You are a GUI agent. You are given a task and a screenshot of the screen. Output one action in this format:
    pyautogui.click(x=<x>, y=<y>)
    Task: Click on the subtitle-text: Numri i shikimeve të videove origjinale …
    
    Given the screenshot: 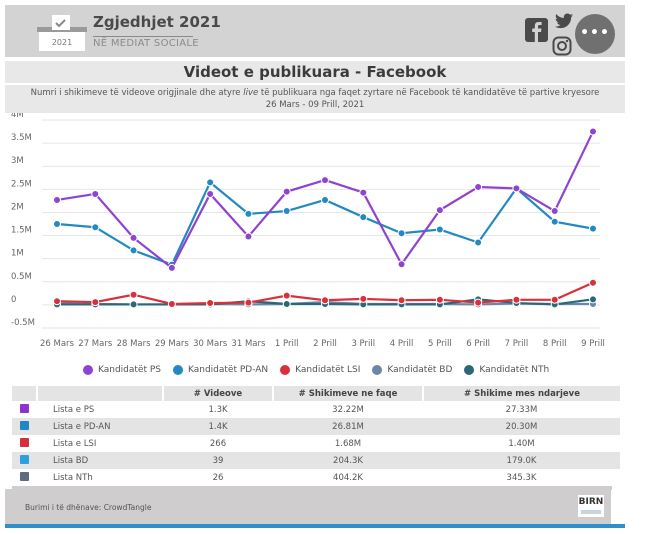 What is the action you would take?
    pyautogui.click(x=137, y=93)
    